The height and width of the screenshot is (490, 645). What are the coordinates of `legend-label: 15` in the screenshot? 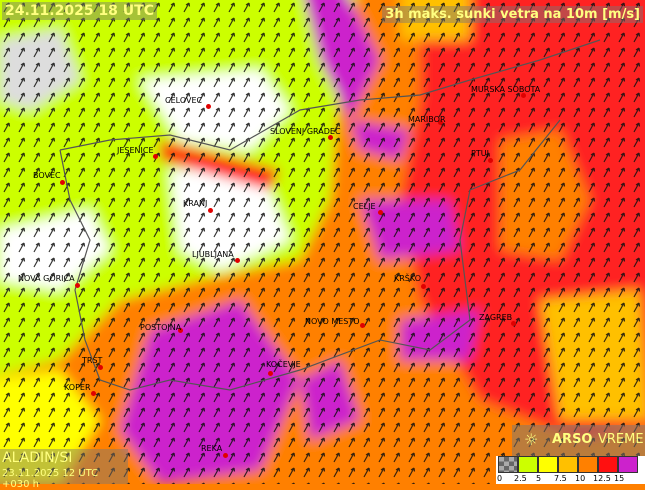 It's located at (619, 478).